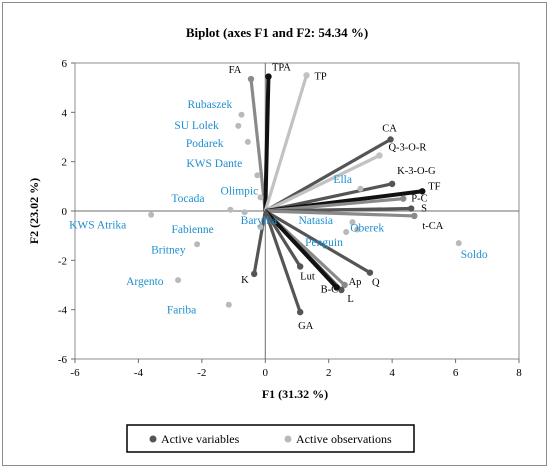 This screenshot has width=550, height=472. I want to click on observation-label: Oberek, so click(367, 229).